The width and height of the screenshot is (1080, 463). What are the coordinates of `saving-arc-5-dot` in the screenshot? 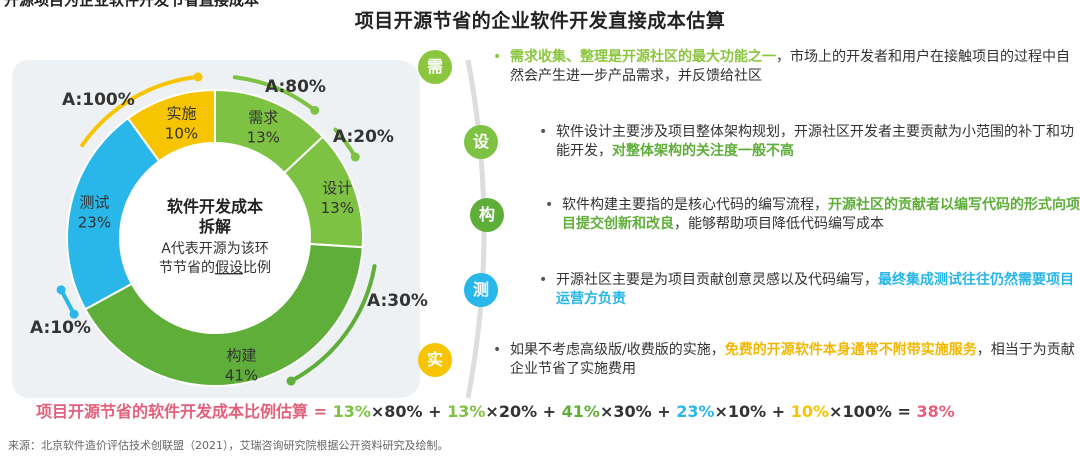 It's located at (198, 77).